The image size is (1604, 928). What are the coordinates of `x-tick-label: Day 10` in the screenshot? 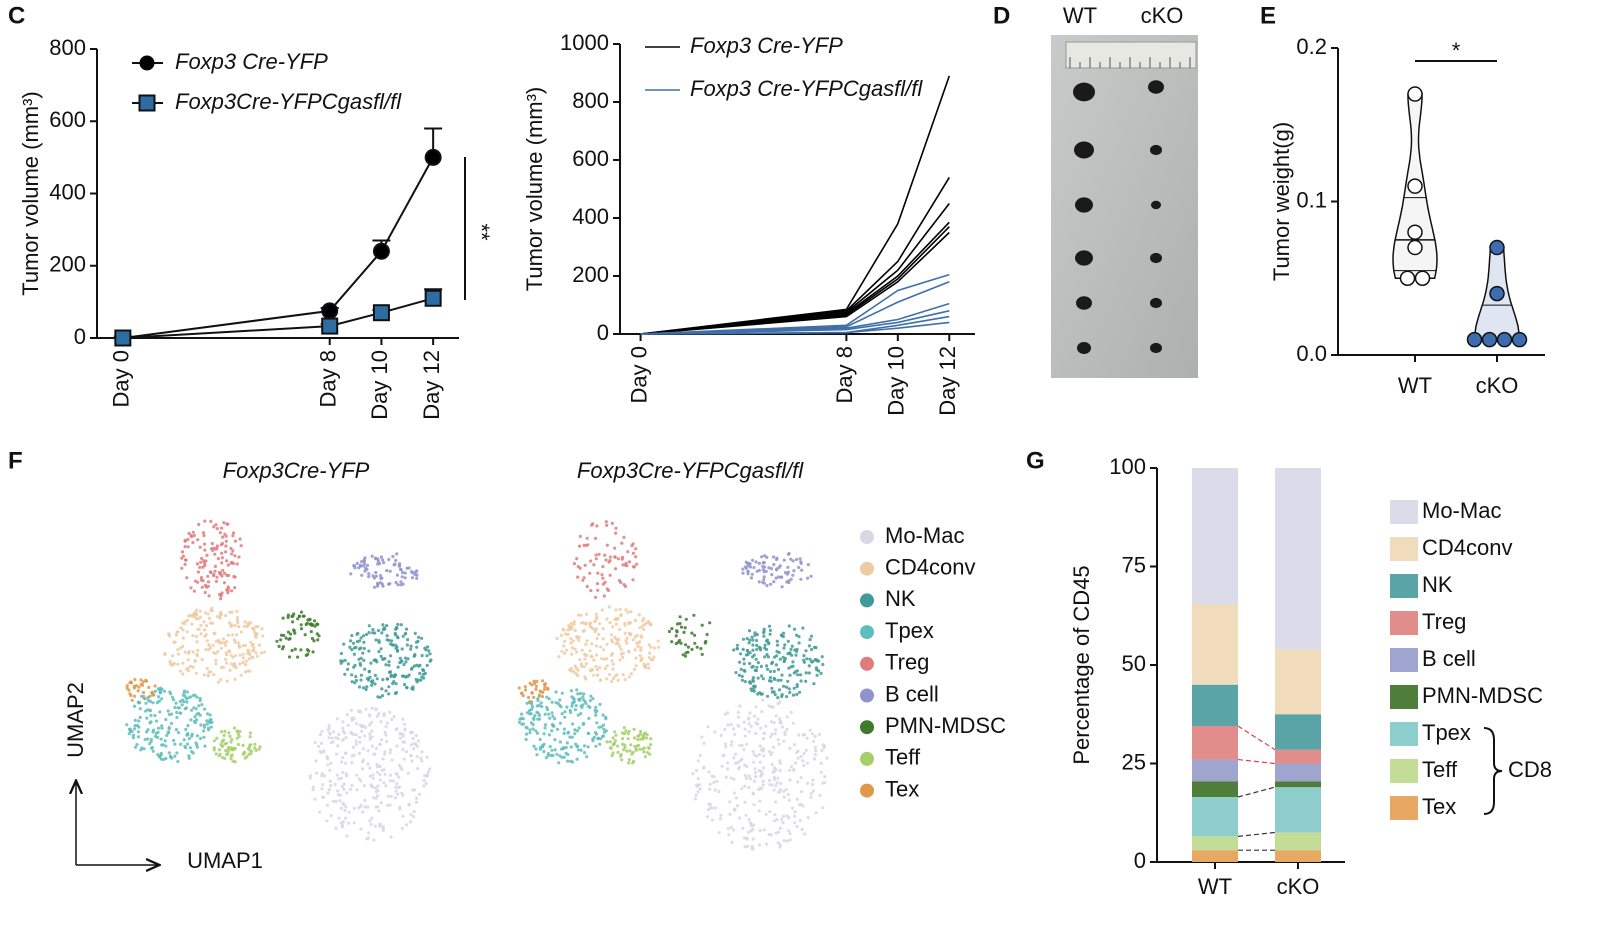 It's located at (896, 381).